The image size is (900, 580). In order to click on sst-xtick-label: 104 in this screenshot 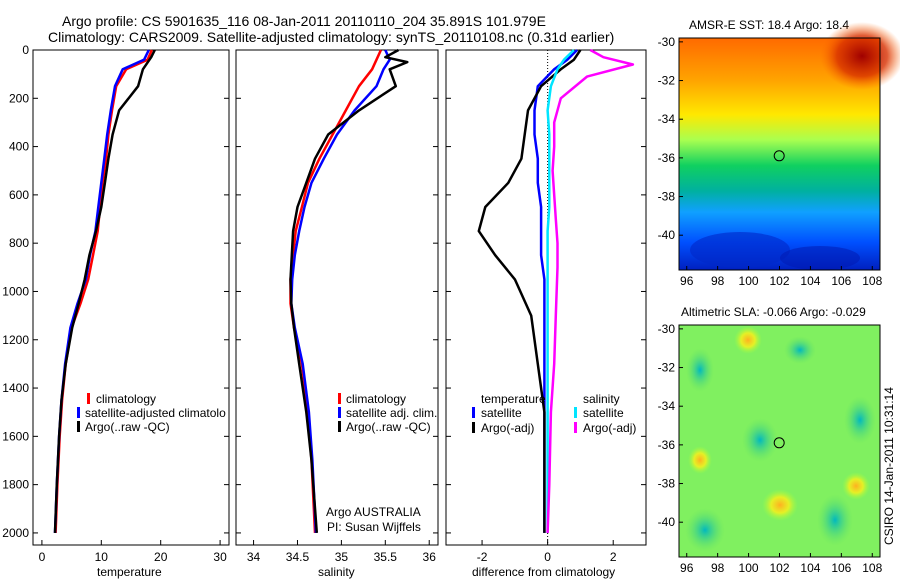, I will do `click(810, 281)`.